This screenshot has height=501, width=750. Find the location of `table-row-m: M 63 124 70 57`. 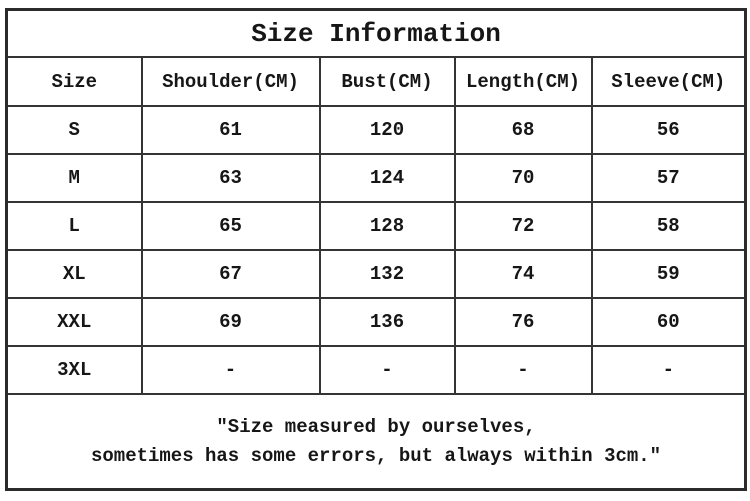

table-row-m: M 63 124 70 57 is located at coordinates (376, 178).